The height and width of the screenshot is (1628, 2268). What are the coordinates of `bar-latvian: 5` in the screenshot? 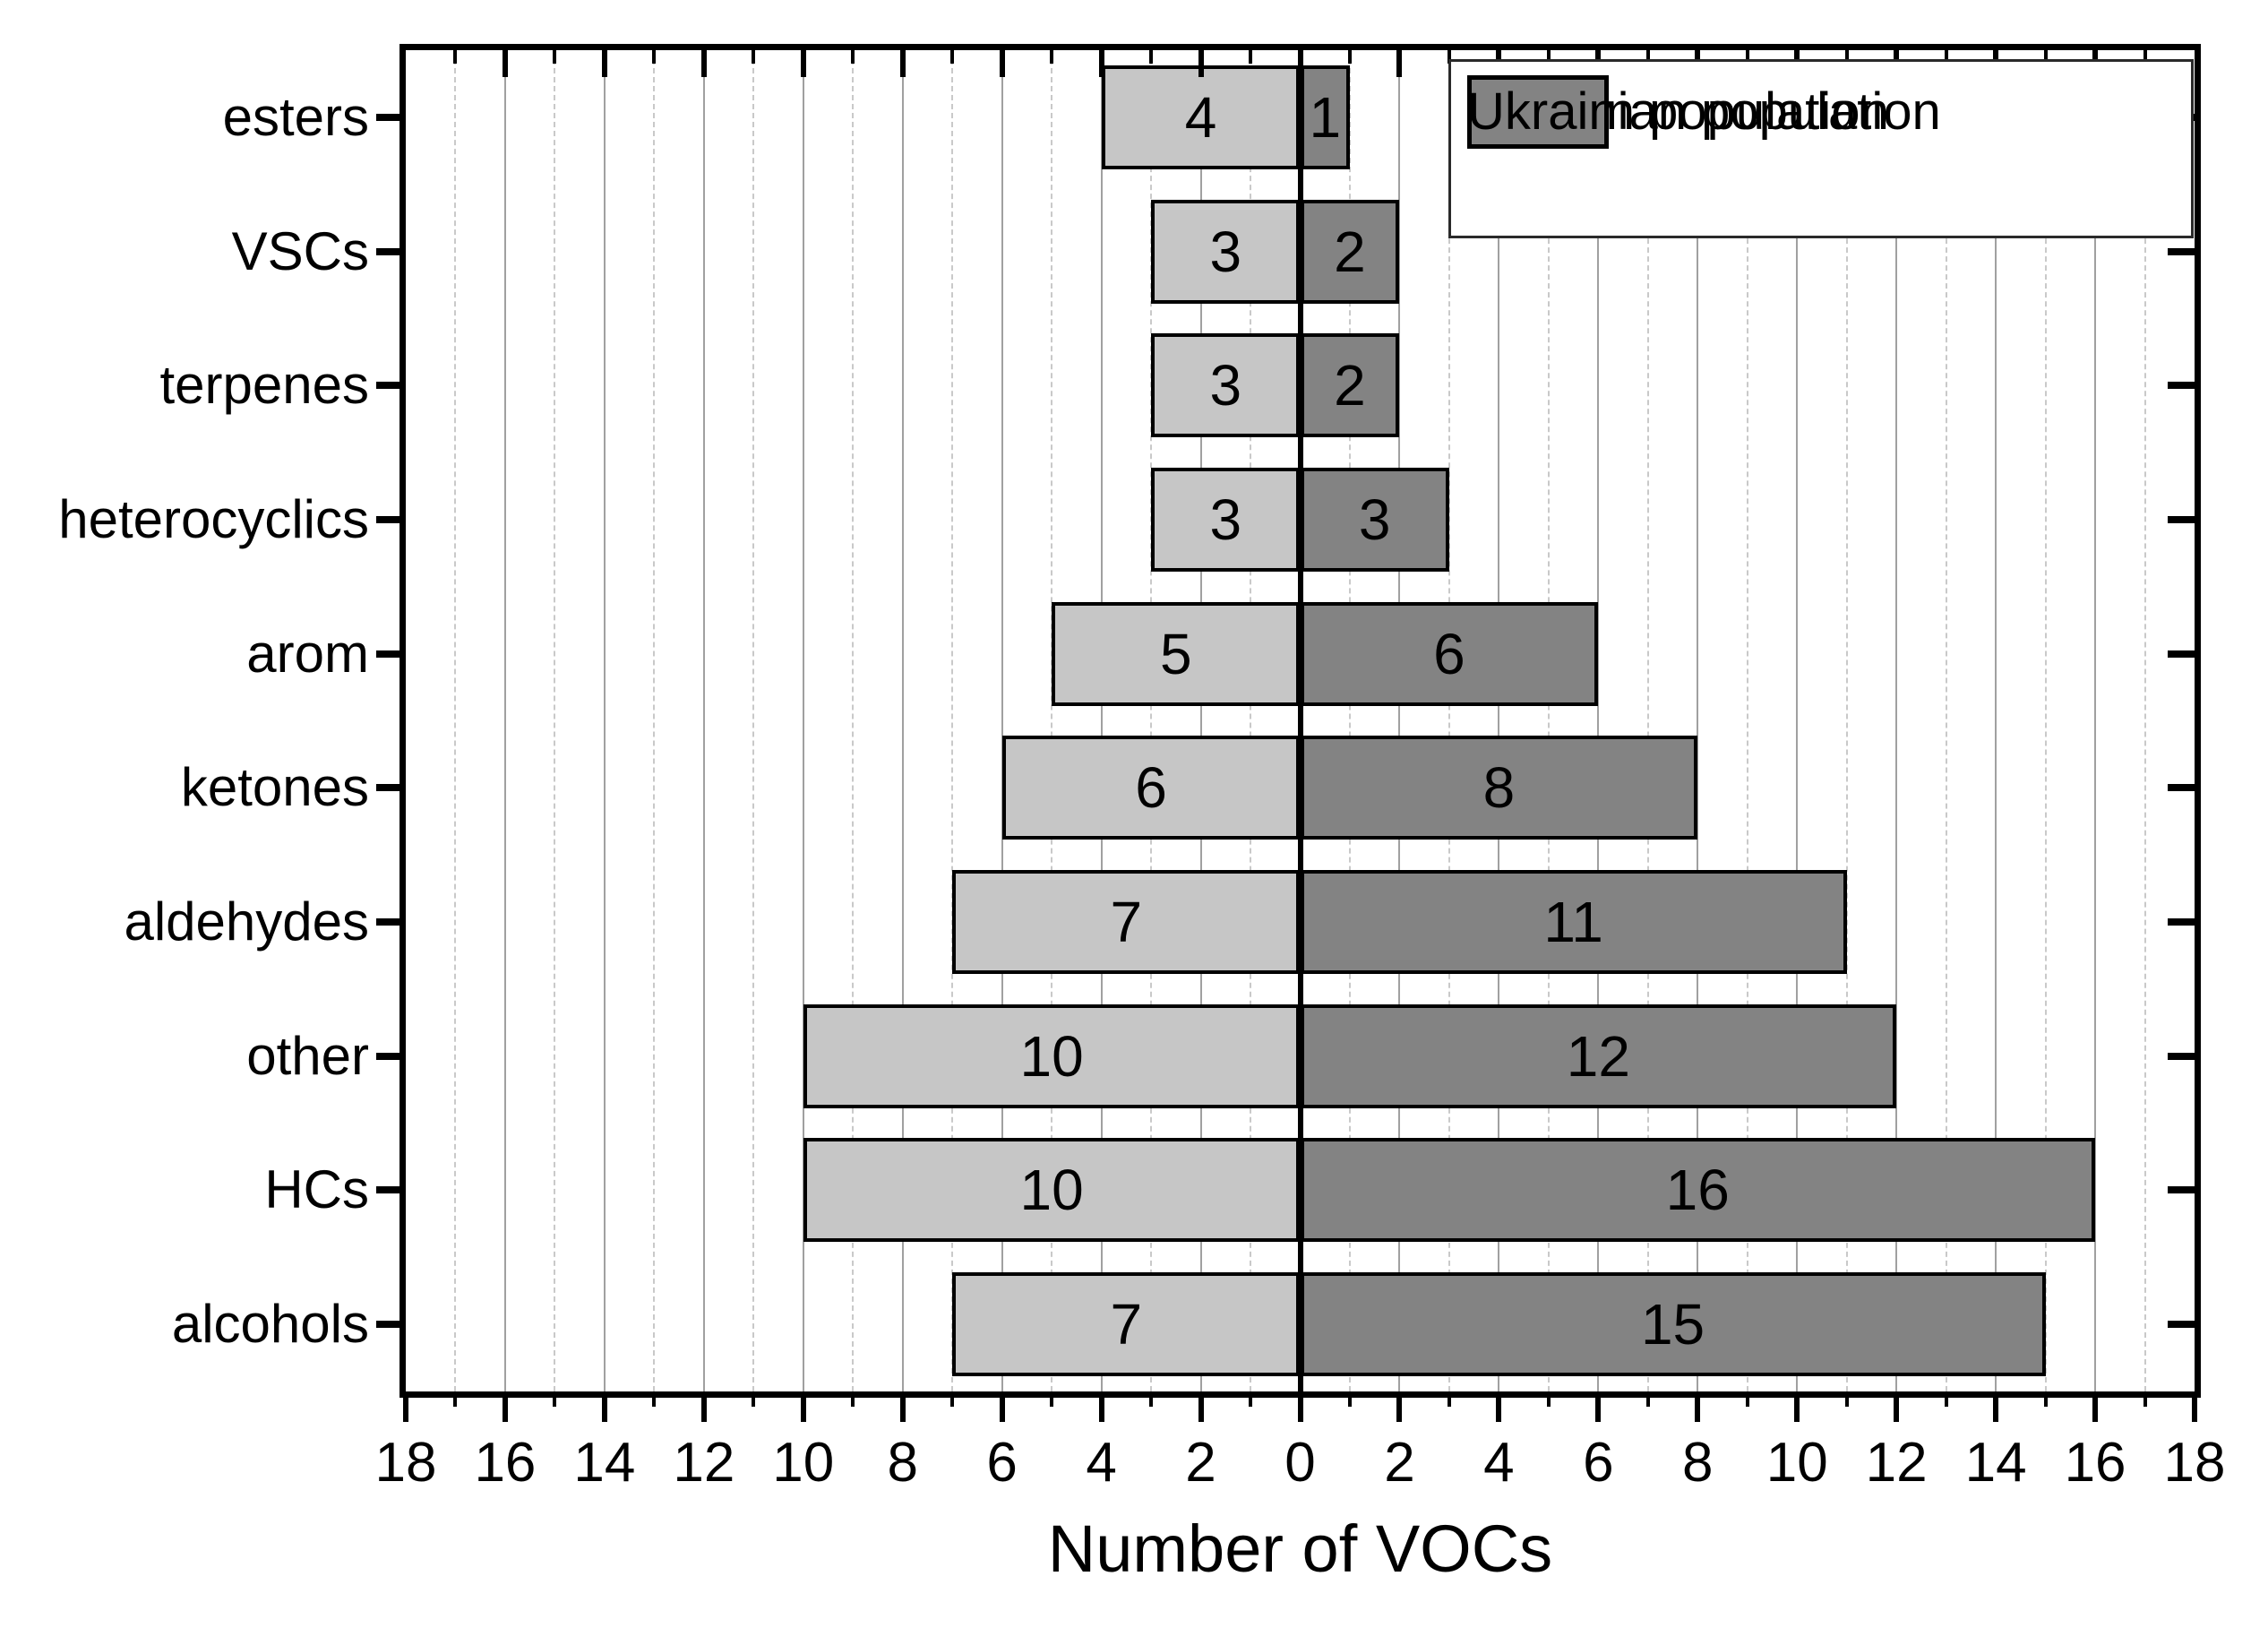 It's located at (1177, 653).